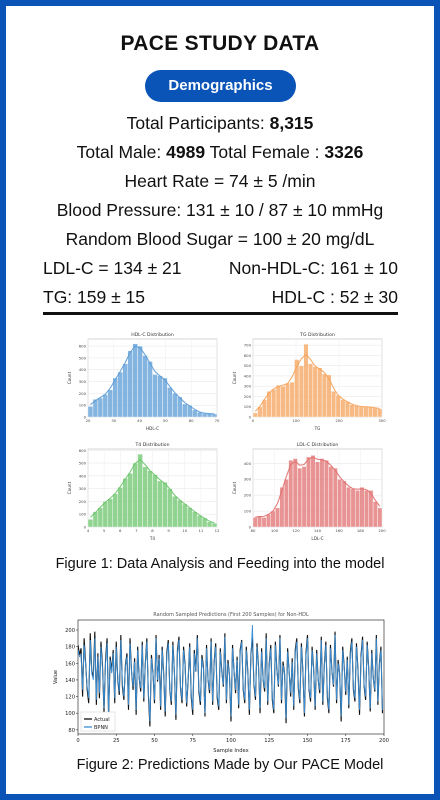 The height and width of the screenshot is (800, 440). What do you see at coordinates (70, 664) in the screenshot?
I see `y-tick-label: 160` at bounding box center [70, 664].